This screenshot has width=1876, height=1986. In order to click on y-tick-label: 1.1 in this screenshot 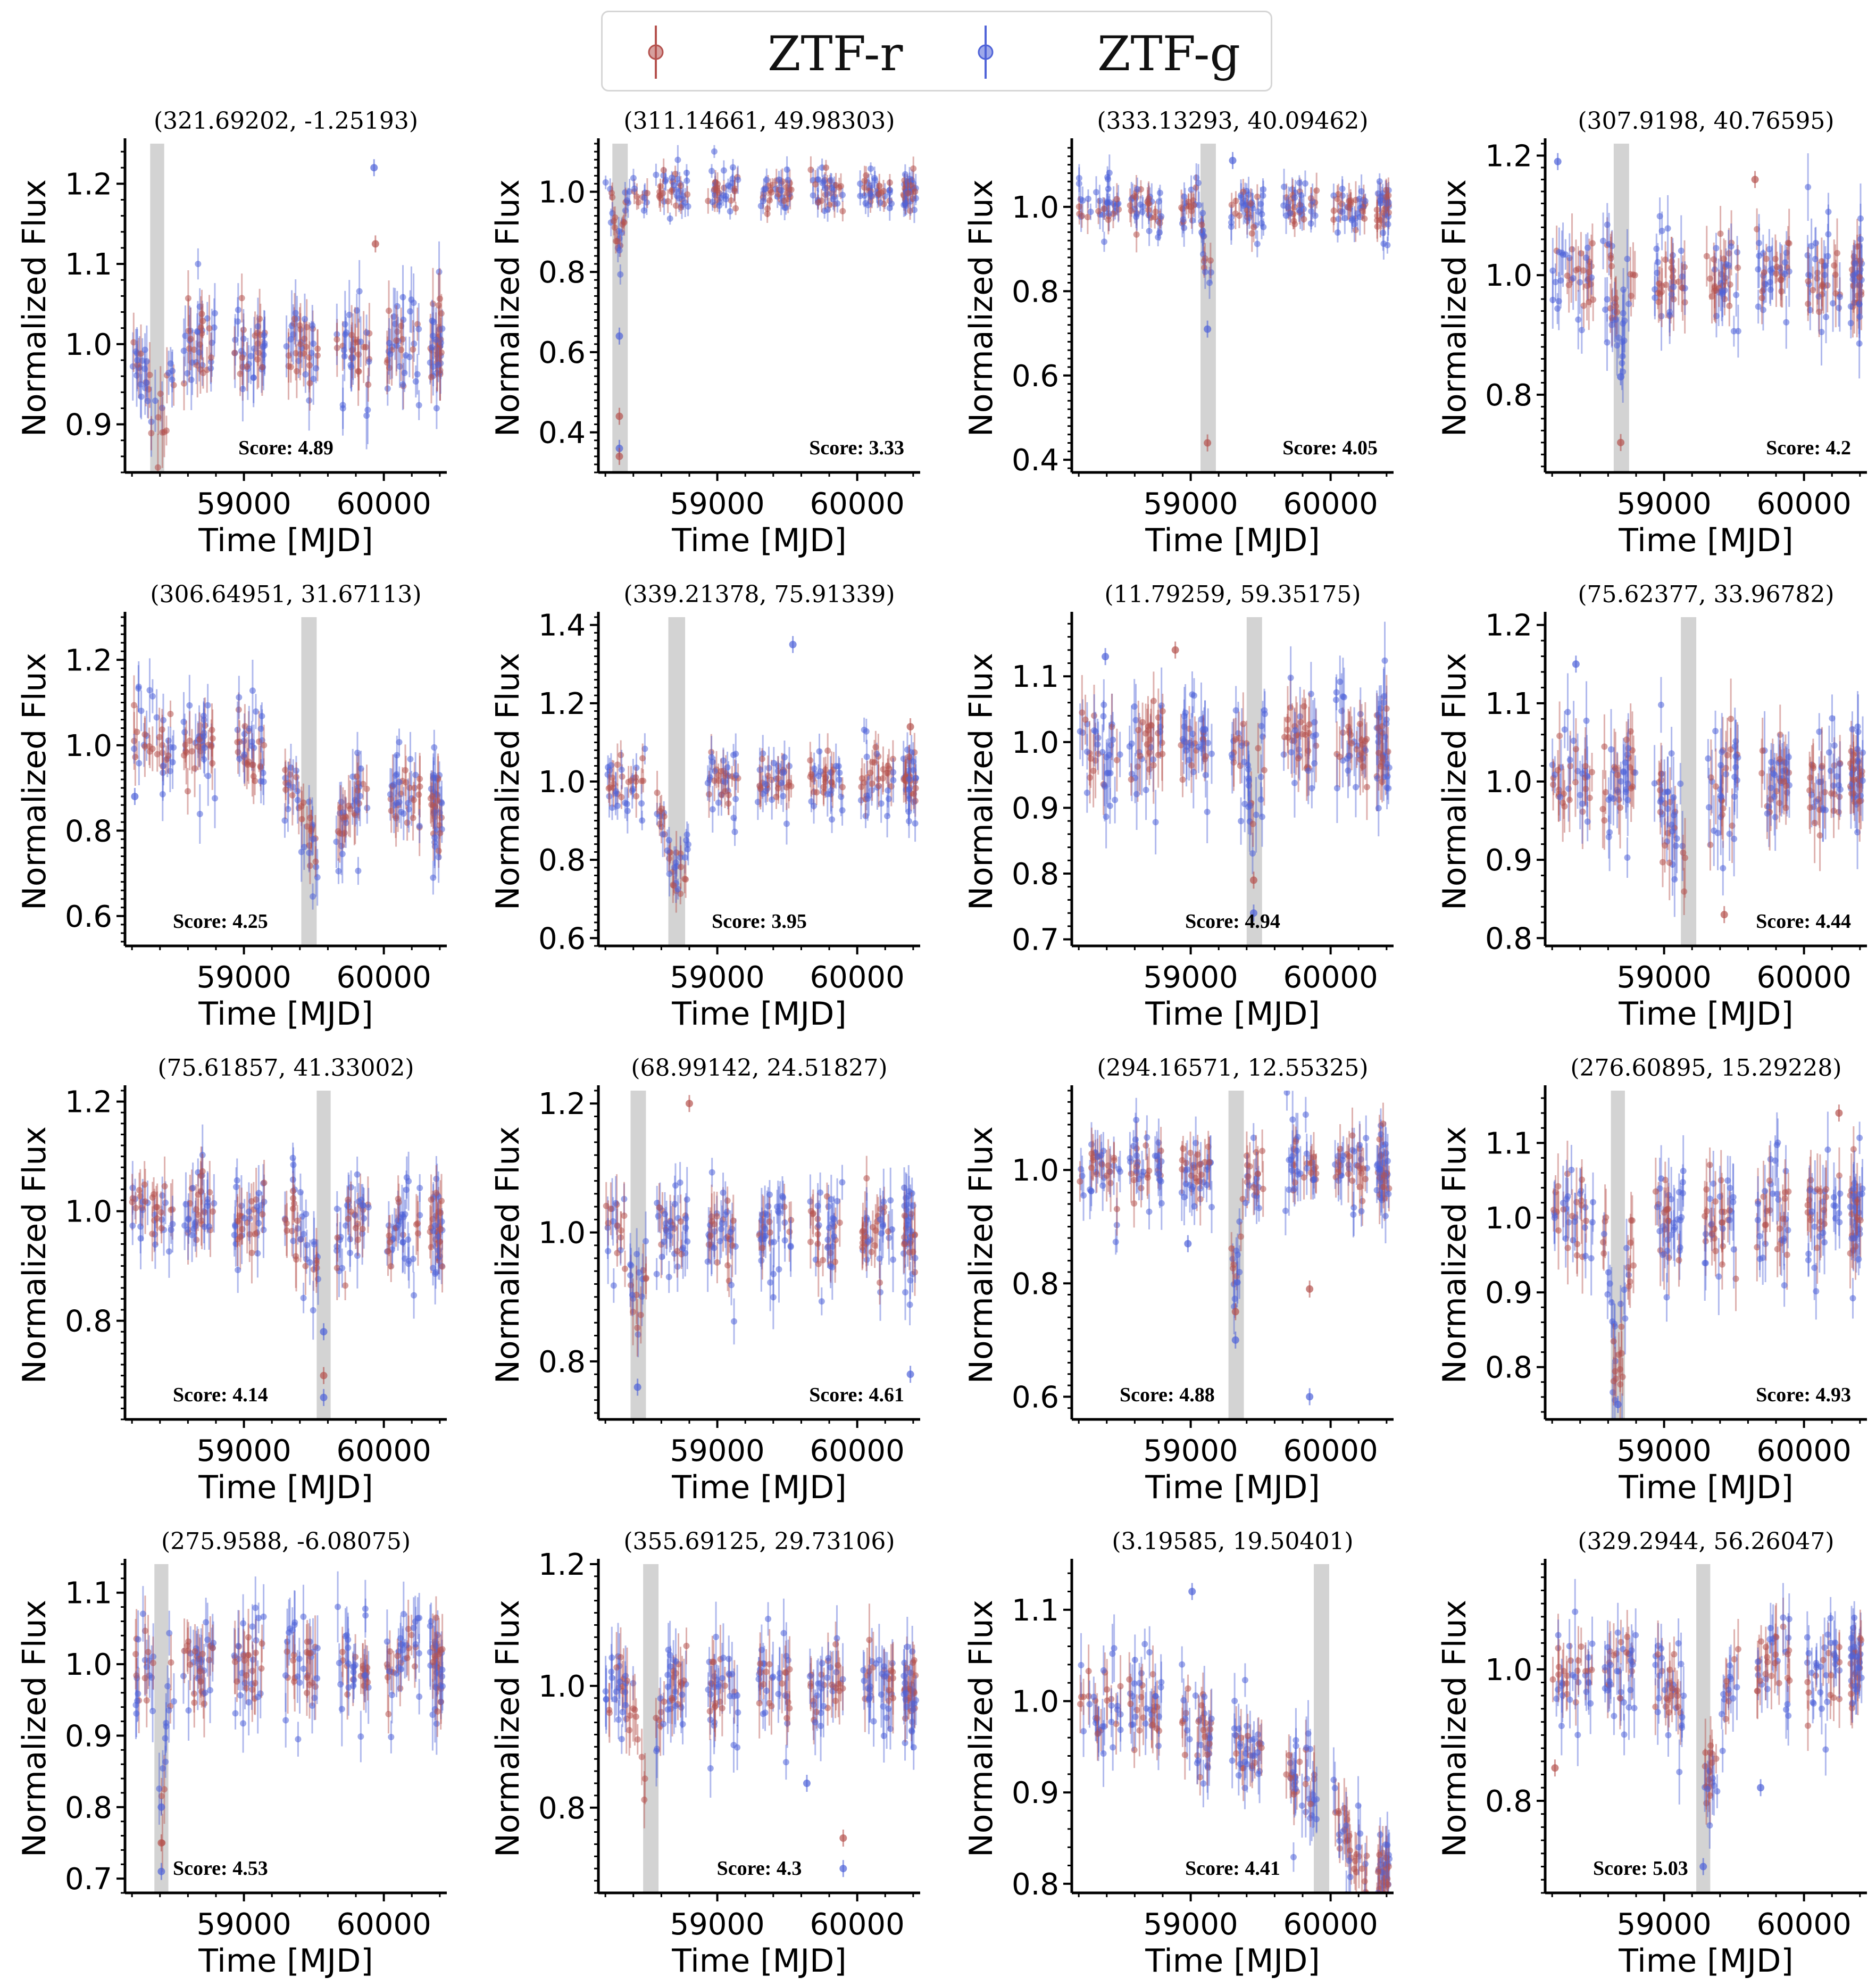, I will do `click(88, 264)`.